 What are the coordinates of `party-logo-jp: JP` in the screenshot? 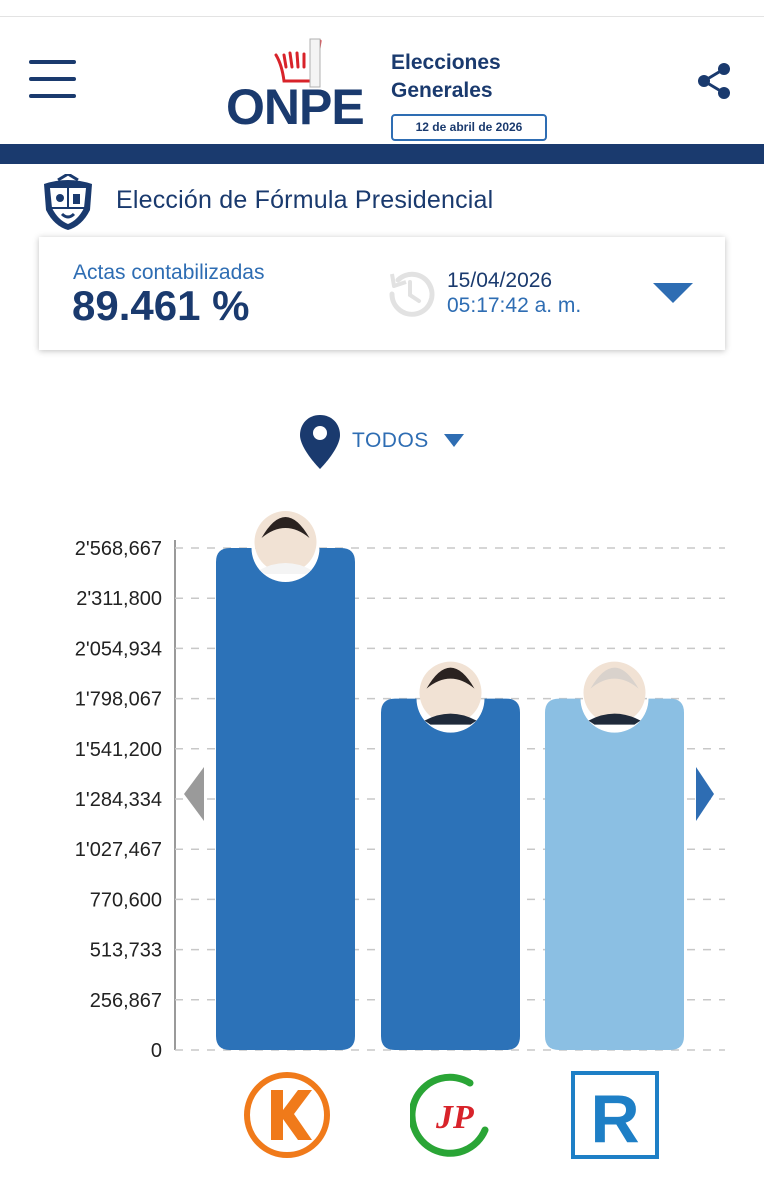 It's located at (455, 1115).